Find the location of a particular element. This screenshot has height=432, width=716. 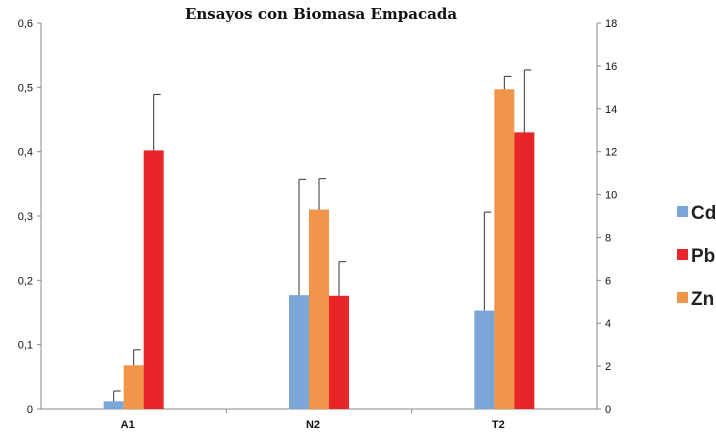

bar-zn-t2 is located at coordinates (504, 249).